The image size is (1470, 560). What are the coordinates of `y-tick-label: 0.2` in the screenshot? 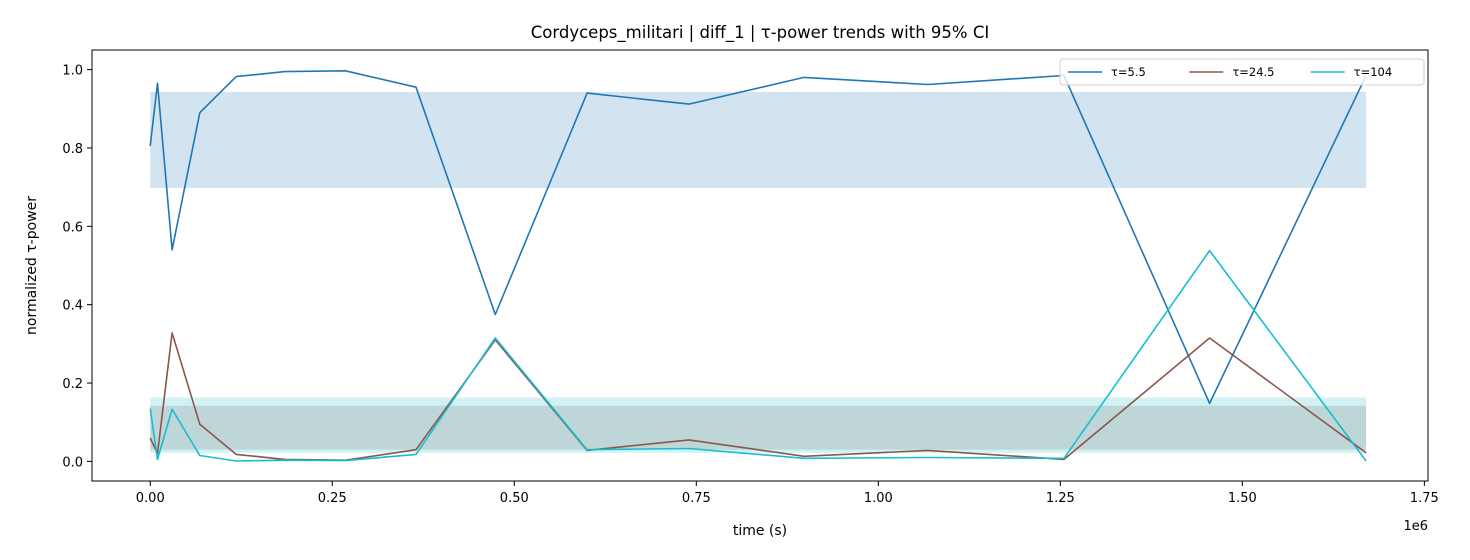 It's located at (72, 384).